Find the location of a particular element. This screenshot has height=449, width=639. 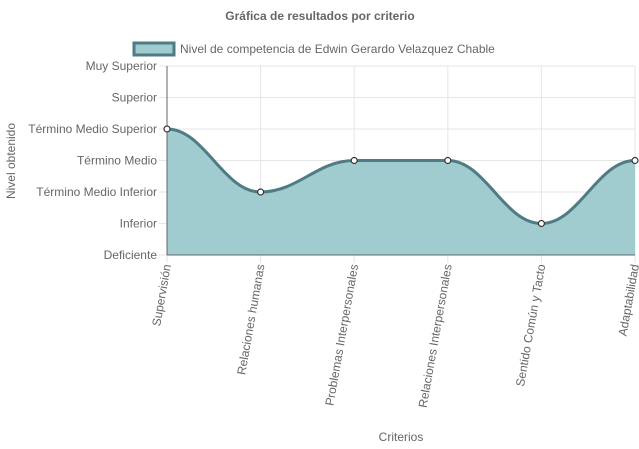

x-tick-label: Relaciones humanas is located at coordinates (250, 319).